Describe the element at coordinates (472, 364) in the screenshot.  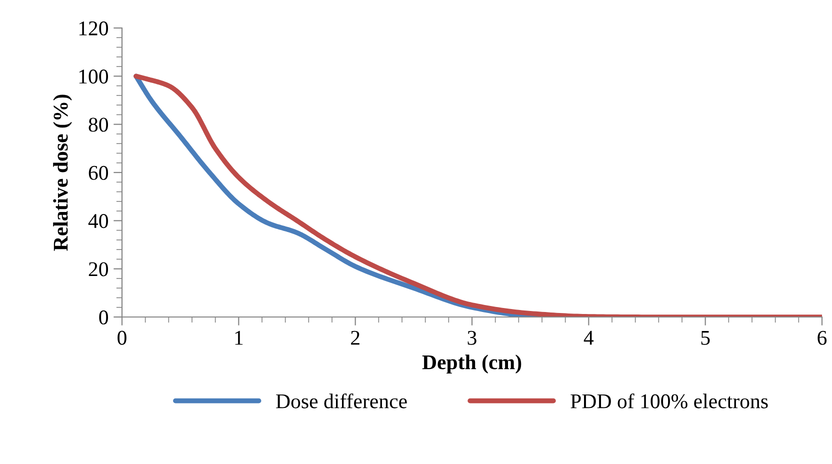
I see `x-axis-title: Depth (cm)` at that location.